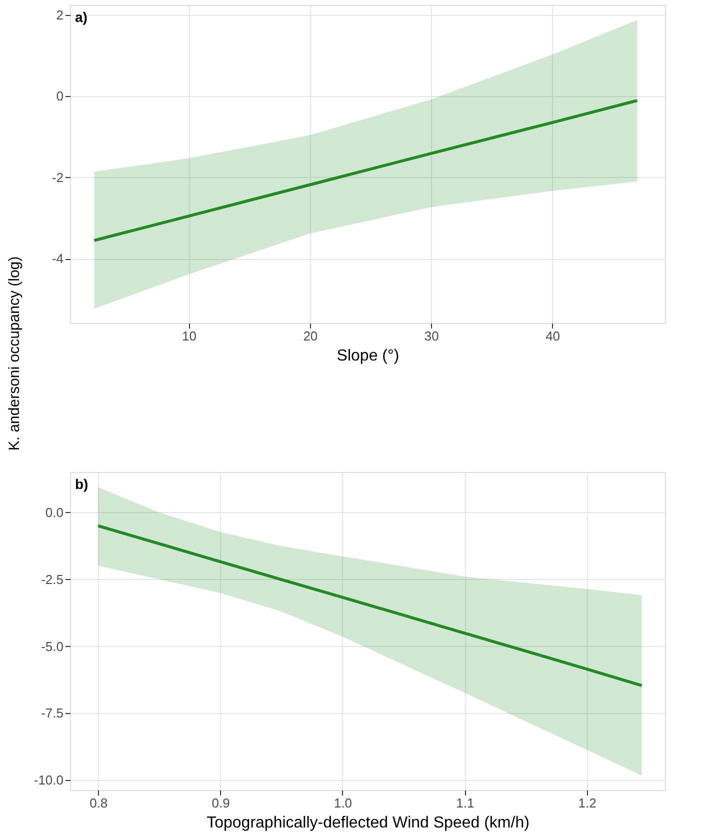 Image resolution: width=709 pixels, height=832 pixels. Describe the element at coordinates (49, 780) in the screenshot. I see `y-tick-label: -10.0` at that location.